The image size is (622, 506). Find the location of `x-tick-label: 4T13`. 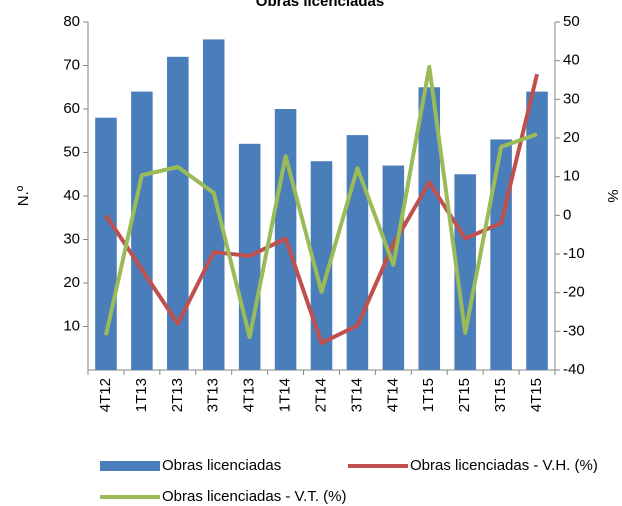

x-tick-label: 4T13 is located at coordinates (249, 395).